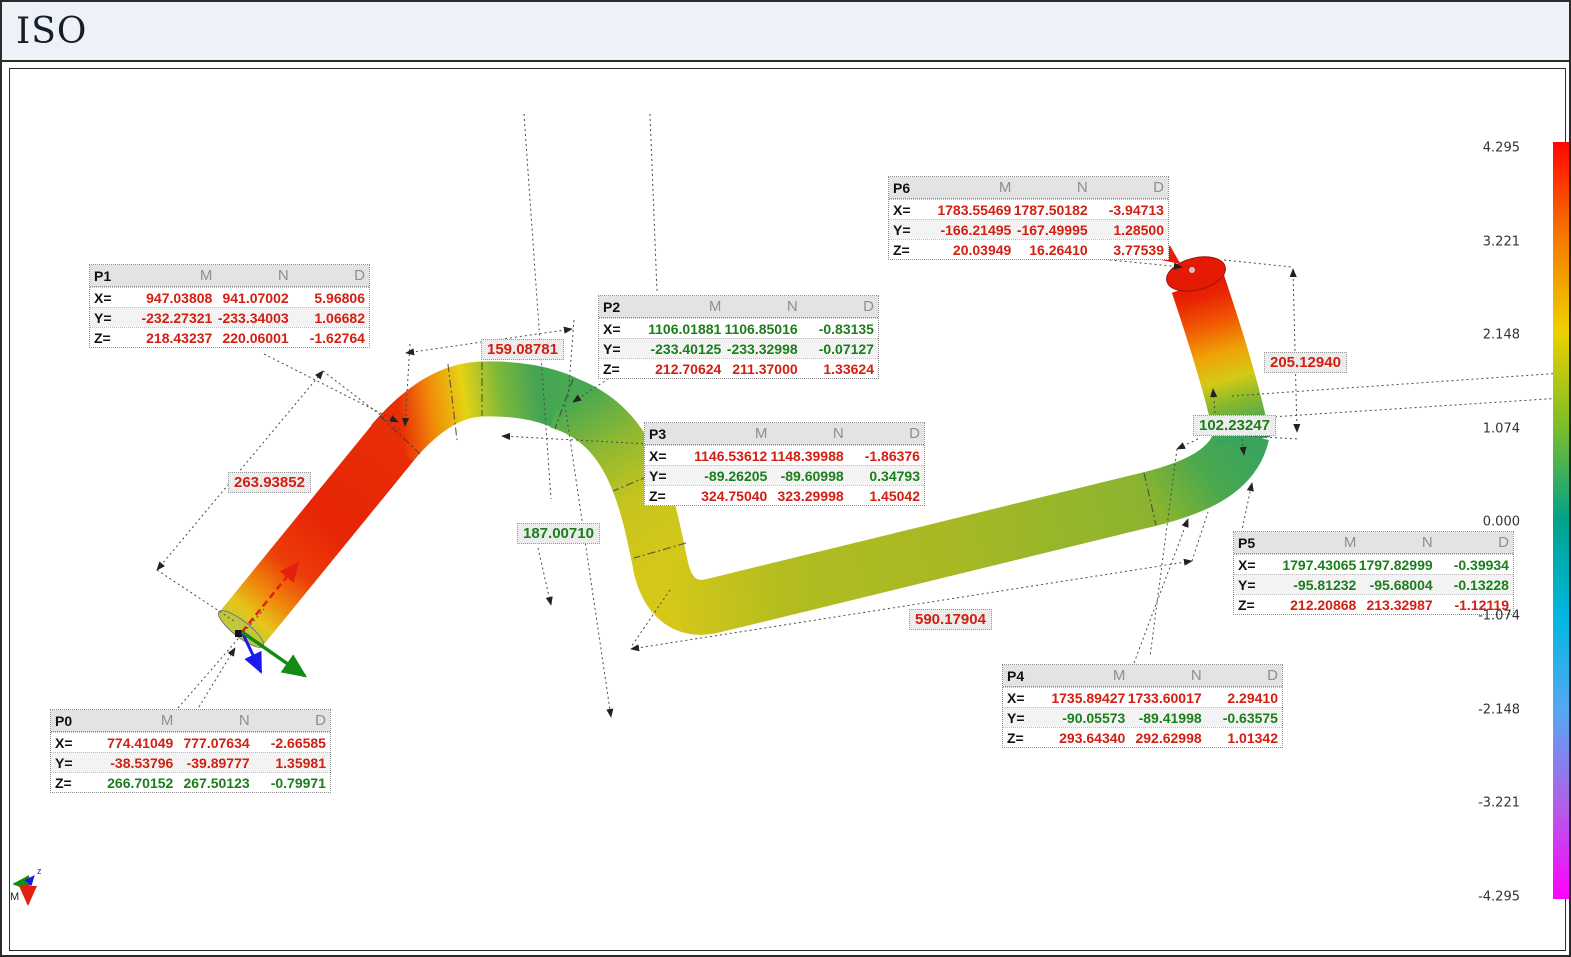 The height and width of the screenshot is (957, 1571). Describe the element at coordinates (1058, 249) in the screenshot. I see `value-n: 16.26410` at that location.